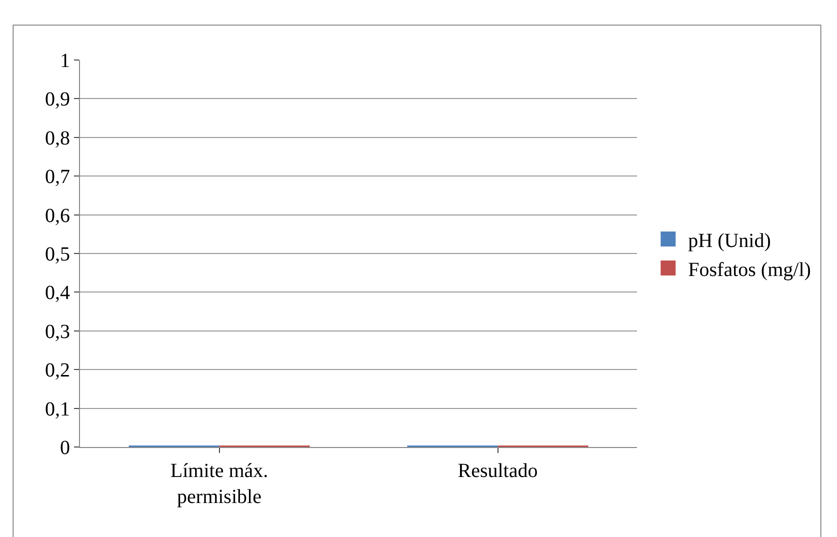 Image resolution: width=837 pixels, height=537 pixels. I want to click on y-tick-label: 0, so click(65, 448).